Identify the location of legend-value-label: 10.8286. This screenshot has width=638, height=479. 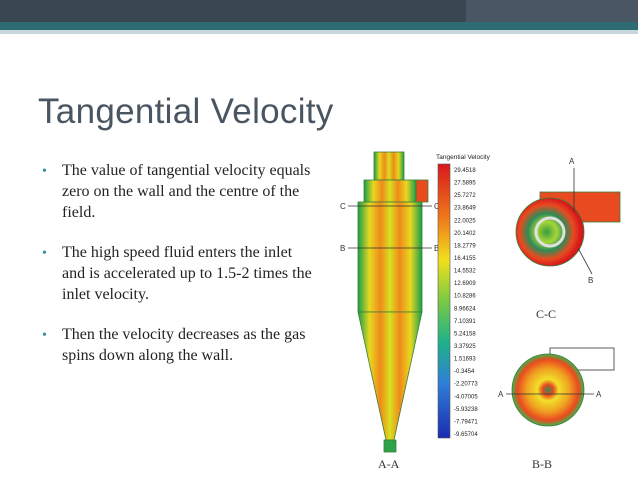
(465, 297).